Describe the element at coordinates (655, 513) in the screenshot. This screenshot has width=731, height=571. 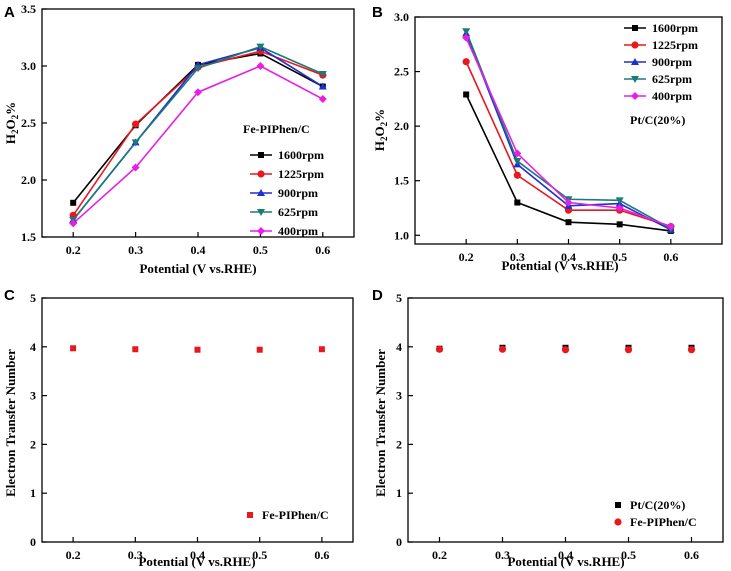
I see `legend-d: Pt/C(20%) Fe-PIPhen/C` at that location.